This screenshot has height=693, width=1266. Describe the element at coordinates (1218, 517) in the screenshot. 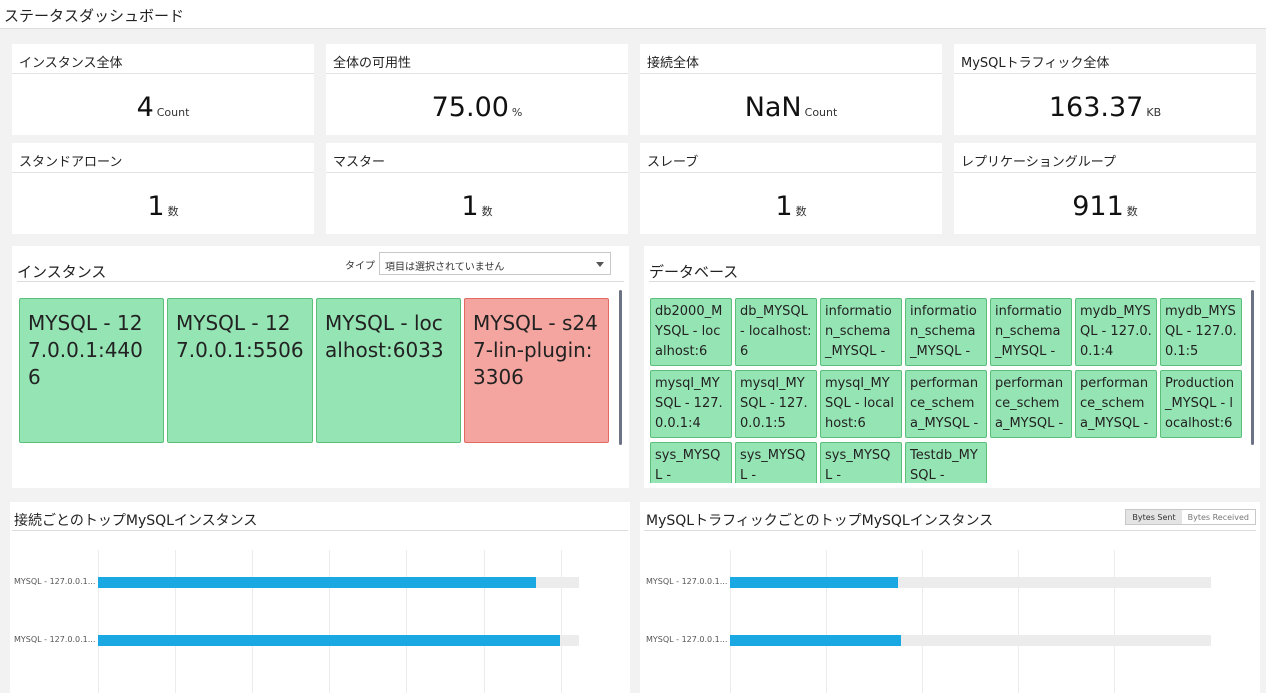

I see `bytes-received-toggle: Bytes Received` at that location.